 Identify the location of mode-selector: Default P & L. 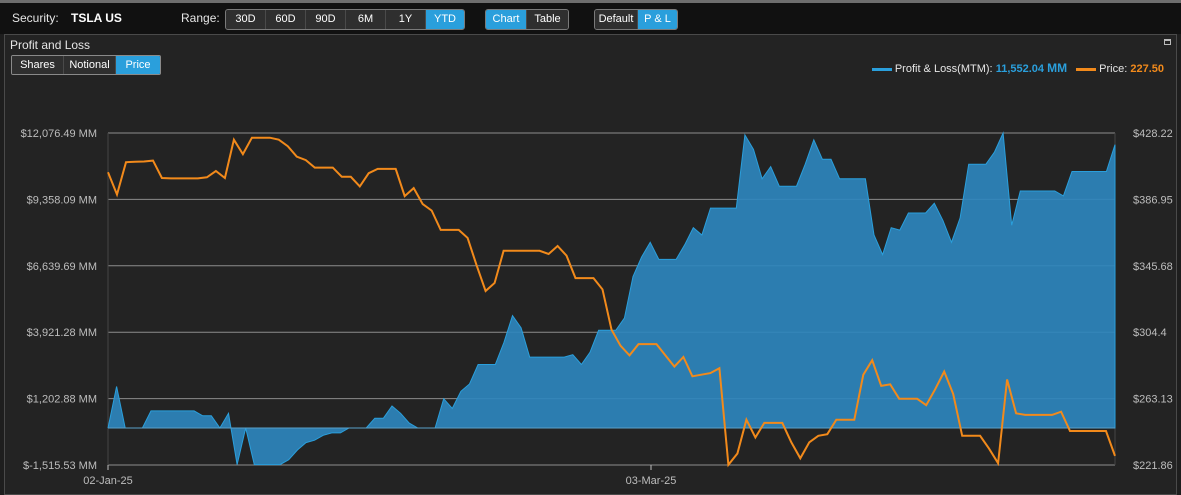
(636, 19).